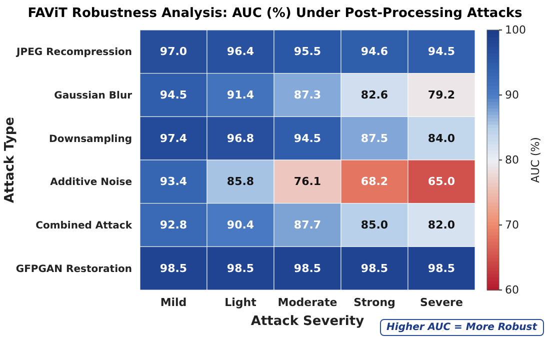  I want to click on data-label: 84.0, so click(442, 138).